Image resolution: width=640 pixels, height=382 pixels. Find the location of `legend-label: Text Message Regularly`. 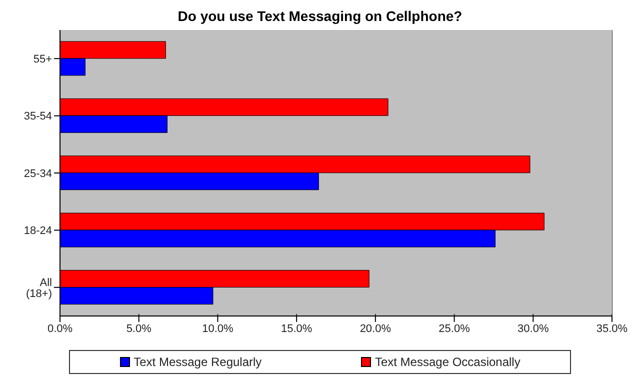

legend-label: Text Message Regularly is located at coordinates (197, 362).